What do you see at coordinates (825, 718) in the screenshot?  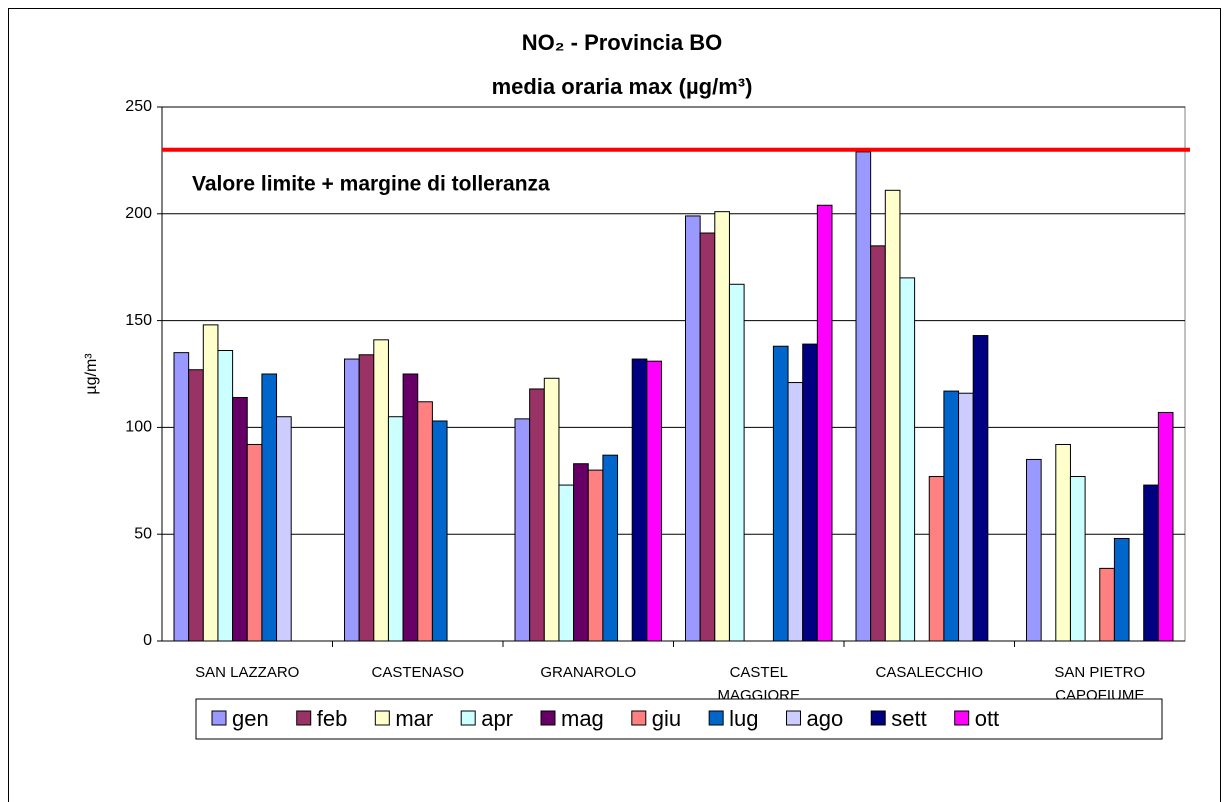 I see `legend-label: ago` at bounding box center [825, 718].